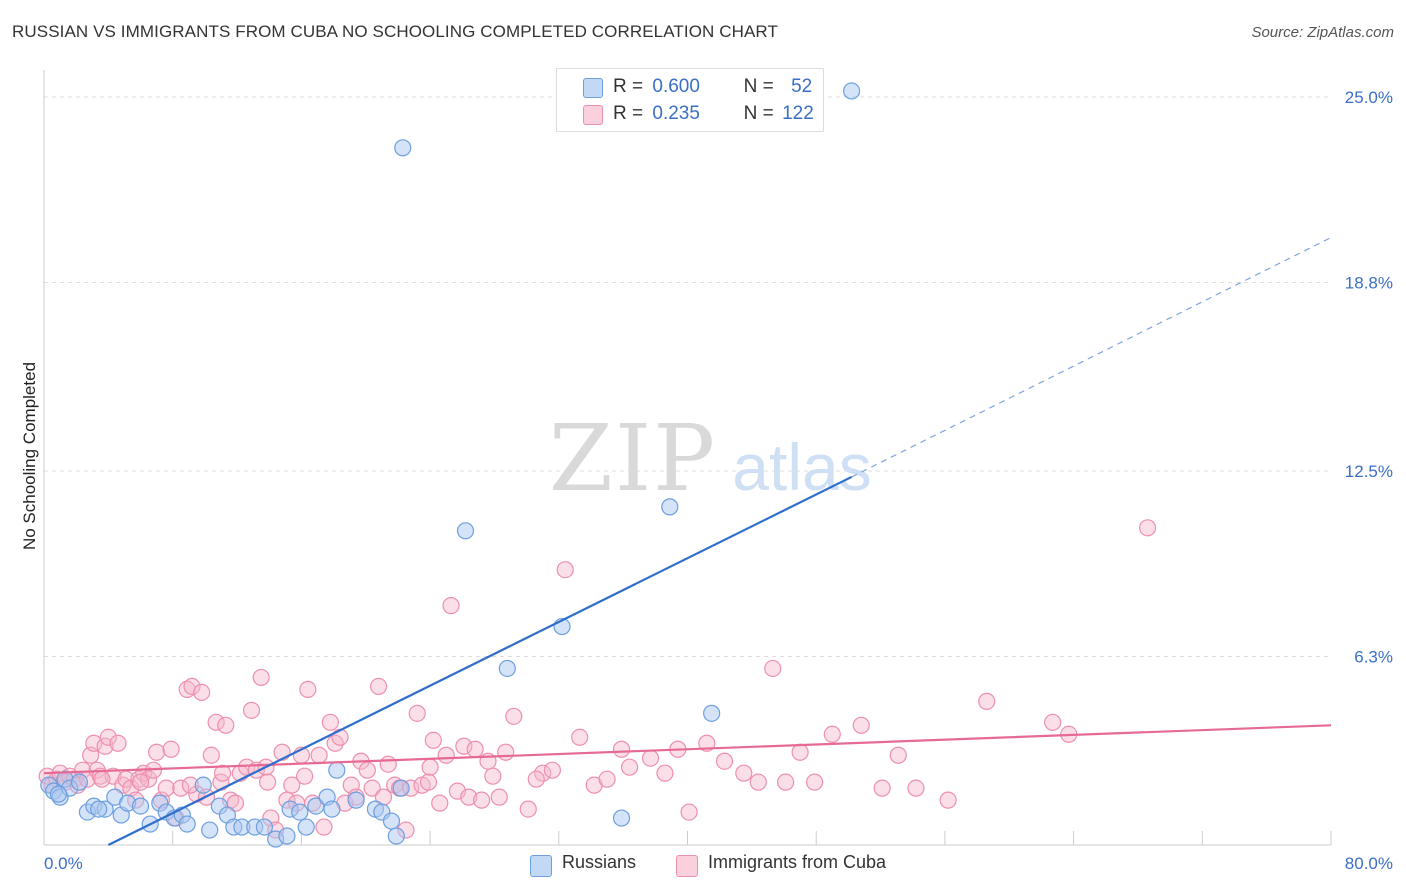 This screenshot has width=1406, height=892. I want to click on legend-swatch-cuba, so click(593, 115).